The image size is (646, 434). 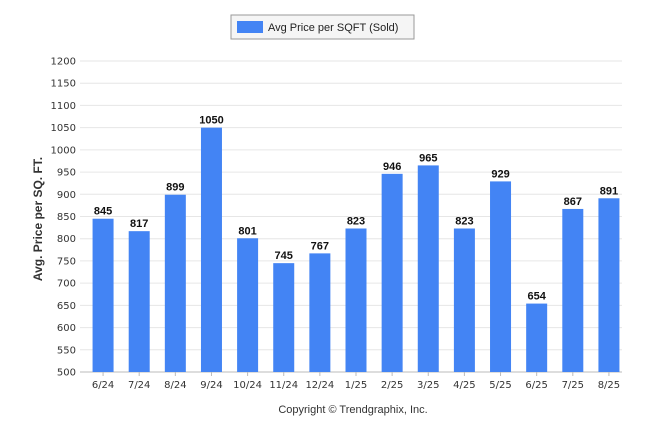 What do you see at coordinates (66, 239) in the screenshot?
I see `y-tick-label: 800` at bounding box center [66, 239].